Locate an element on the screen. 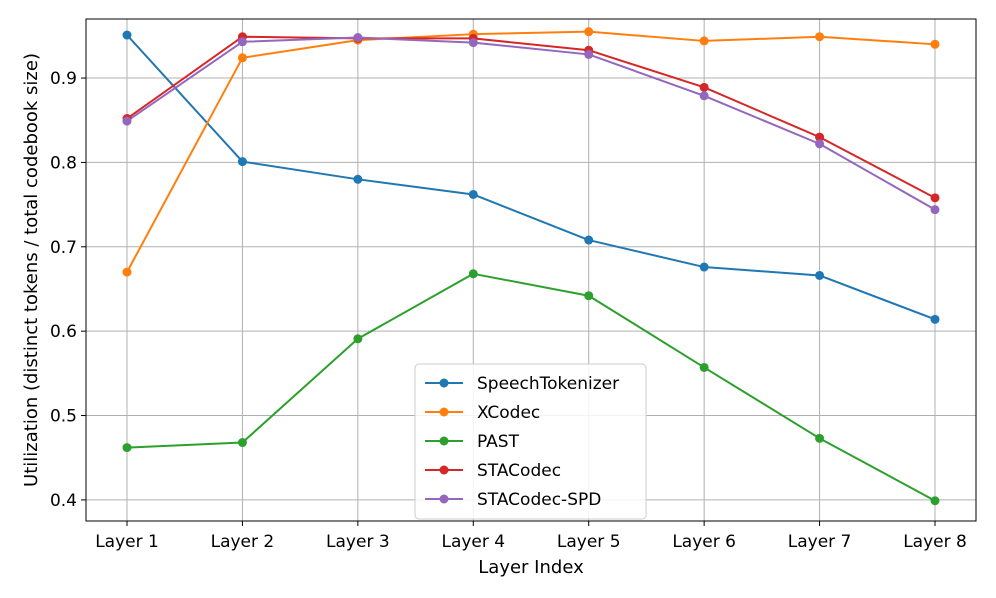 This screenshot has width=996, height=598. y-tick-label: 0.6 is located at coordinates (63, 332).